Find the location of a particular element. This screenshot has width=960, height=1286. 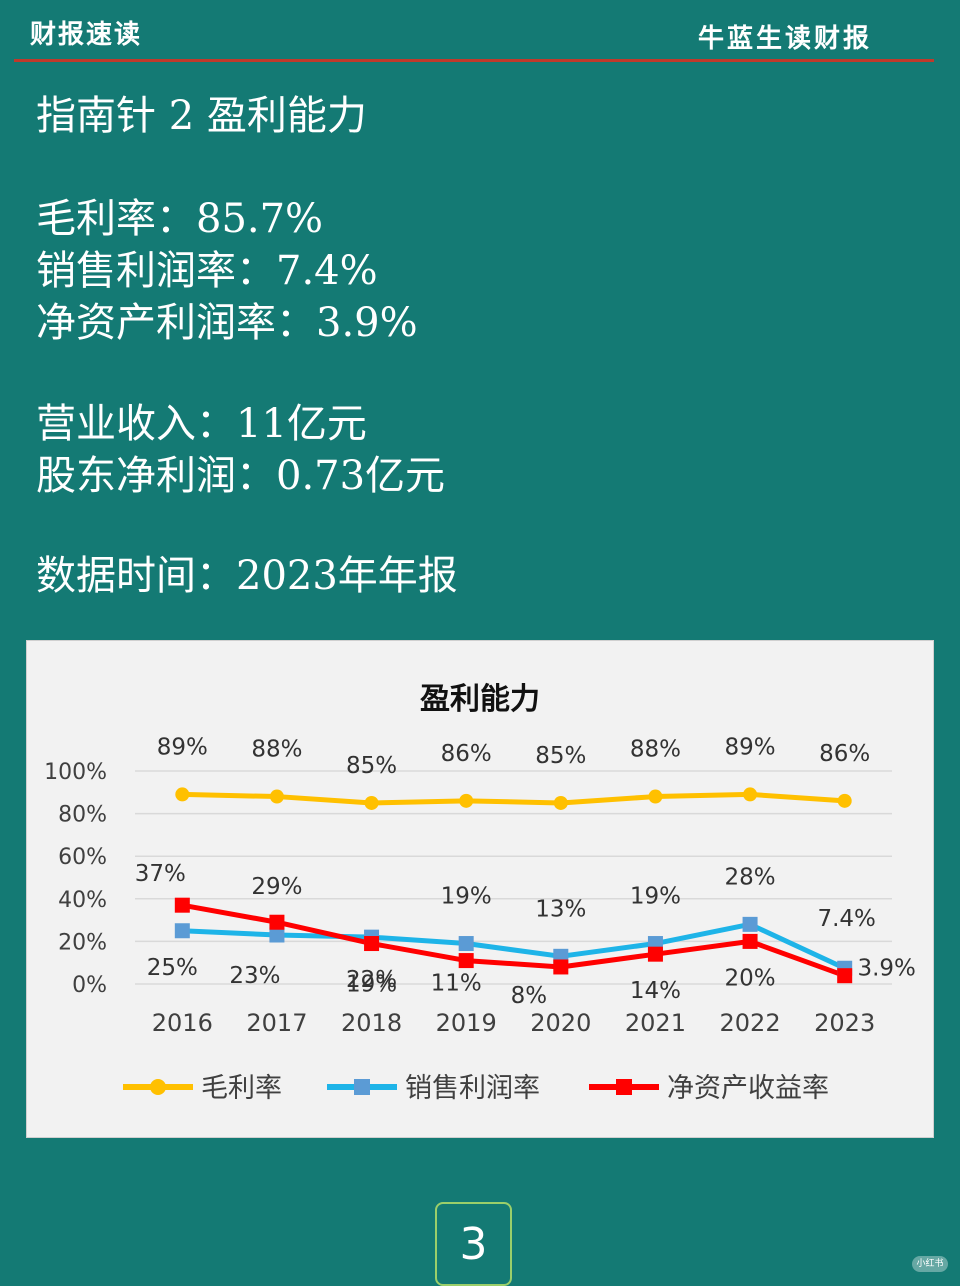

chart-title: 盈利能力 is located at coordinates (480, 699).